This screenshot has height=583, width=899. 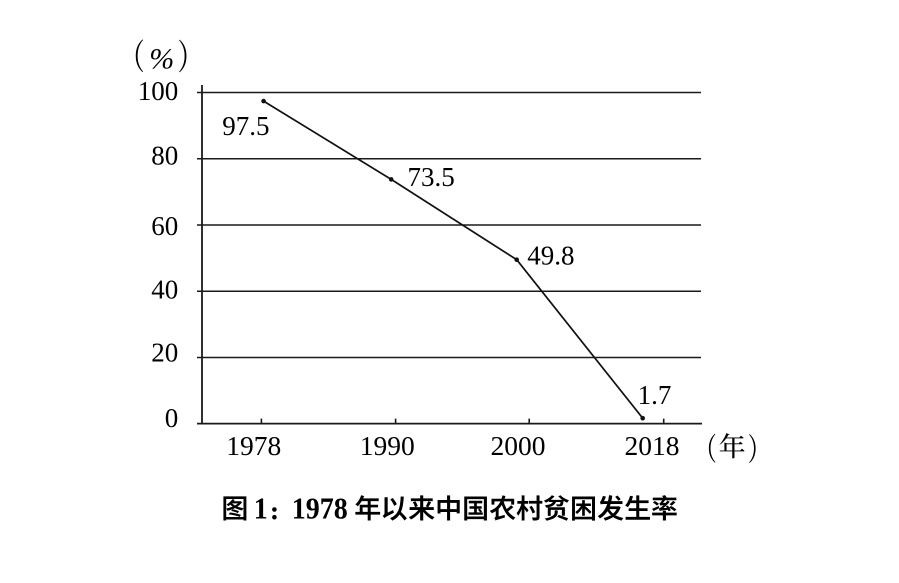 What do you see at coordinates (655, 395) in the screenshot?
I see `svg-text: 1.7` at bounding box center [655, 395].